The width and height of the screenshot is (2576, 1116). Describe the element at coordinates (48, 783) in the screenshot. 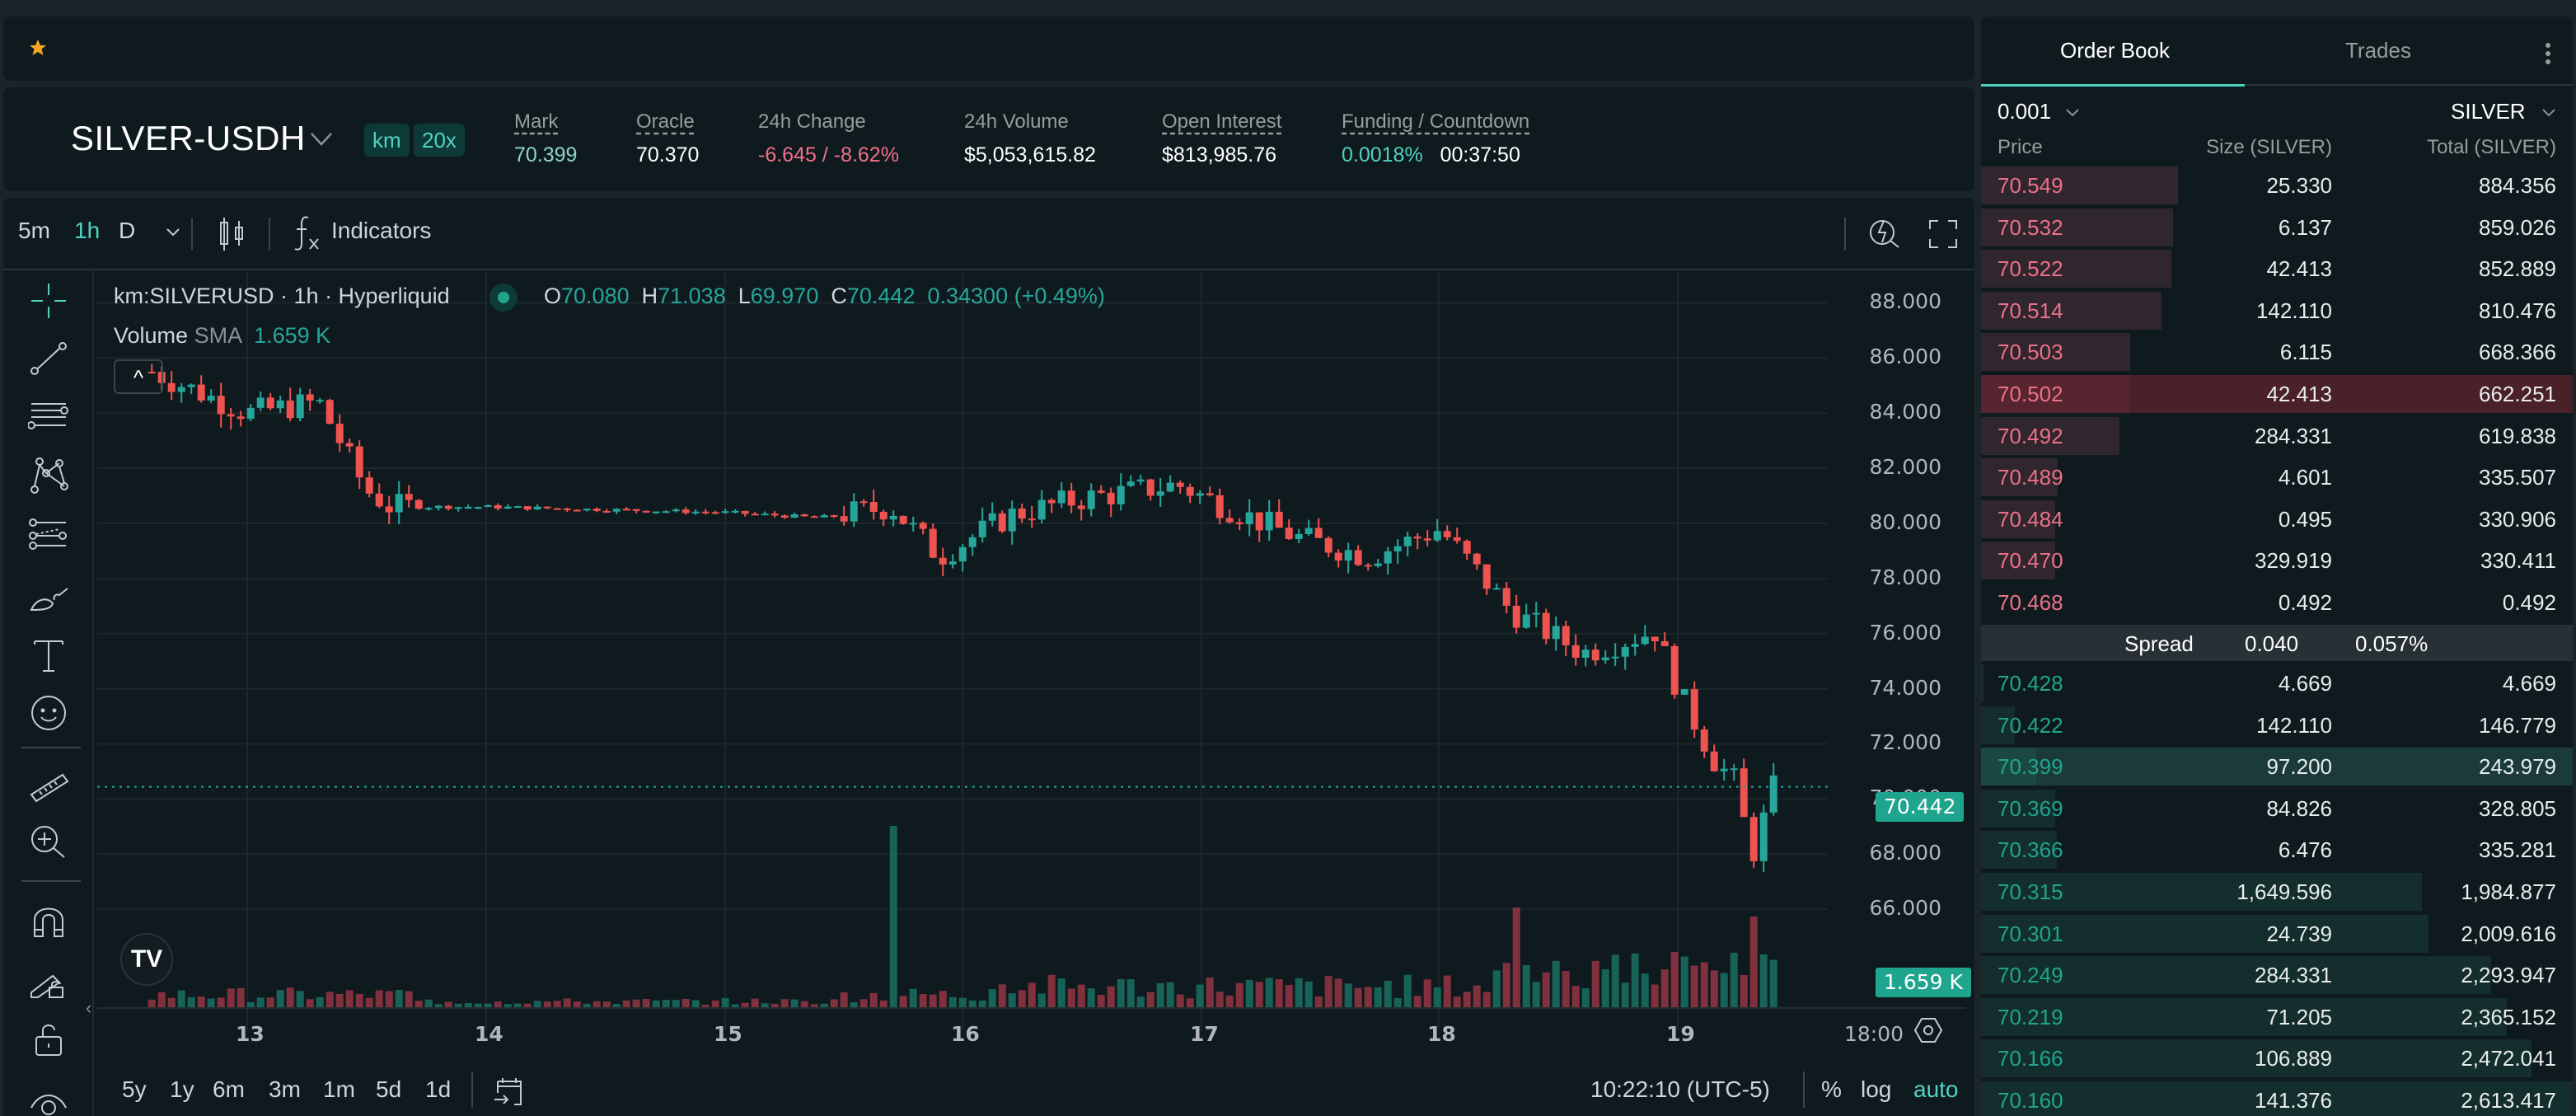

I see `ruler-icon` at that location.